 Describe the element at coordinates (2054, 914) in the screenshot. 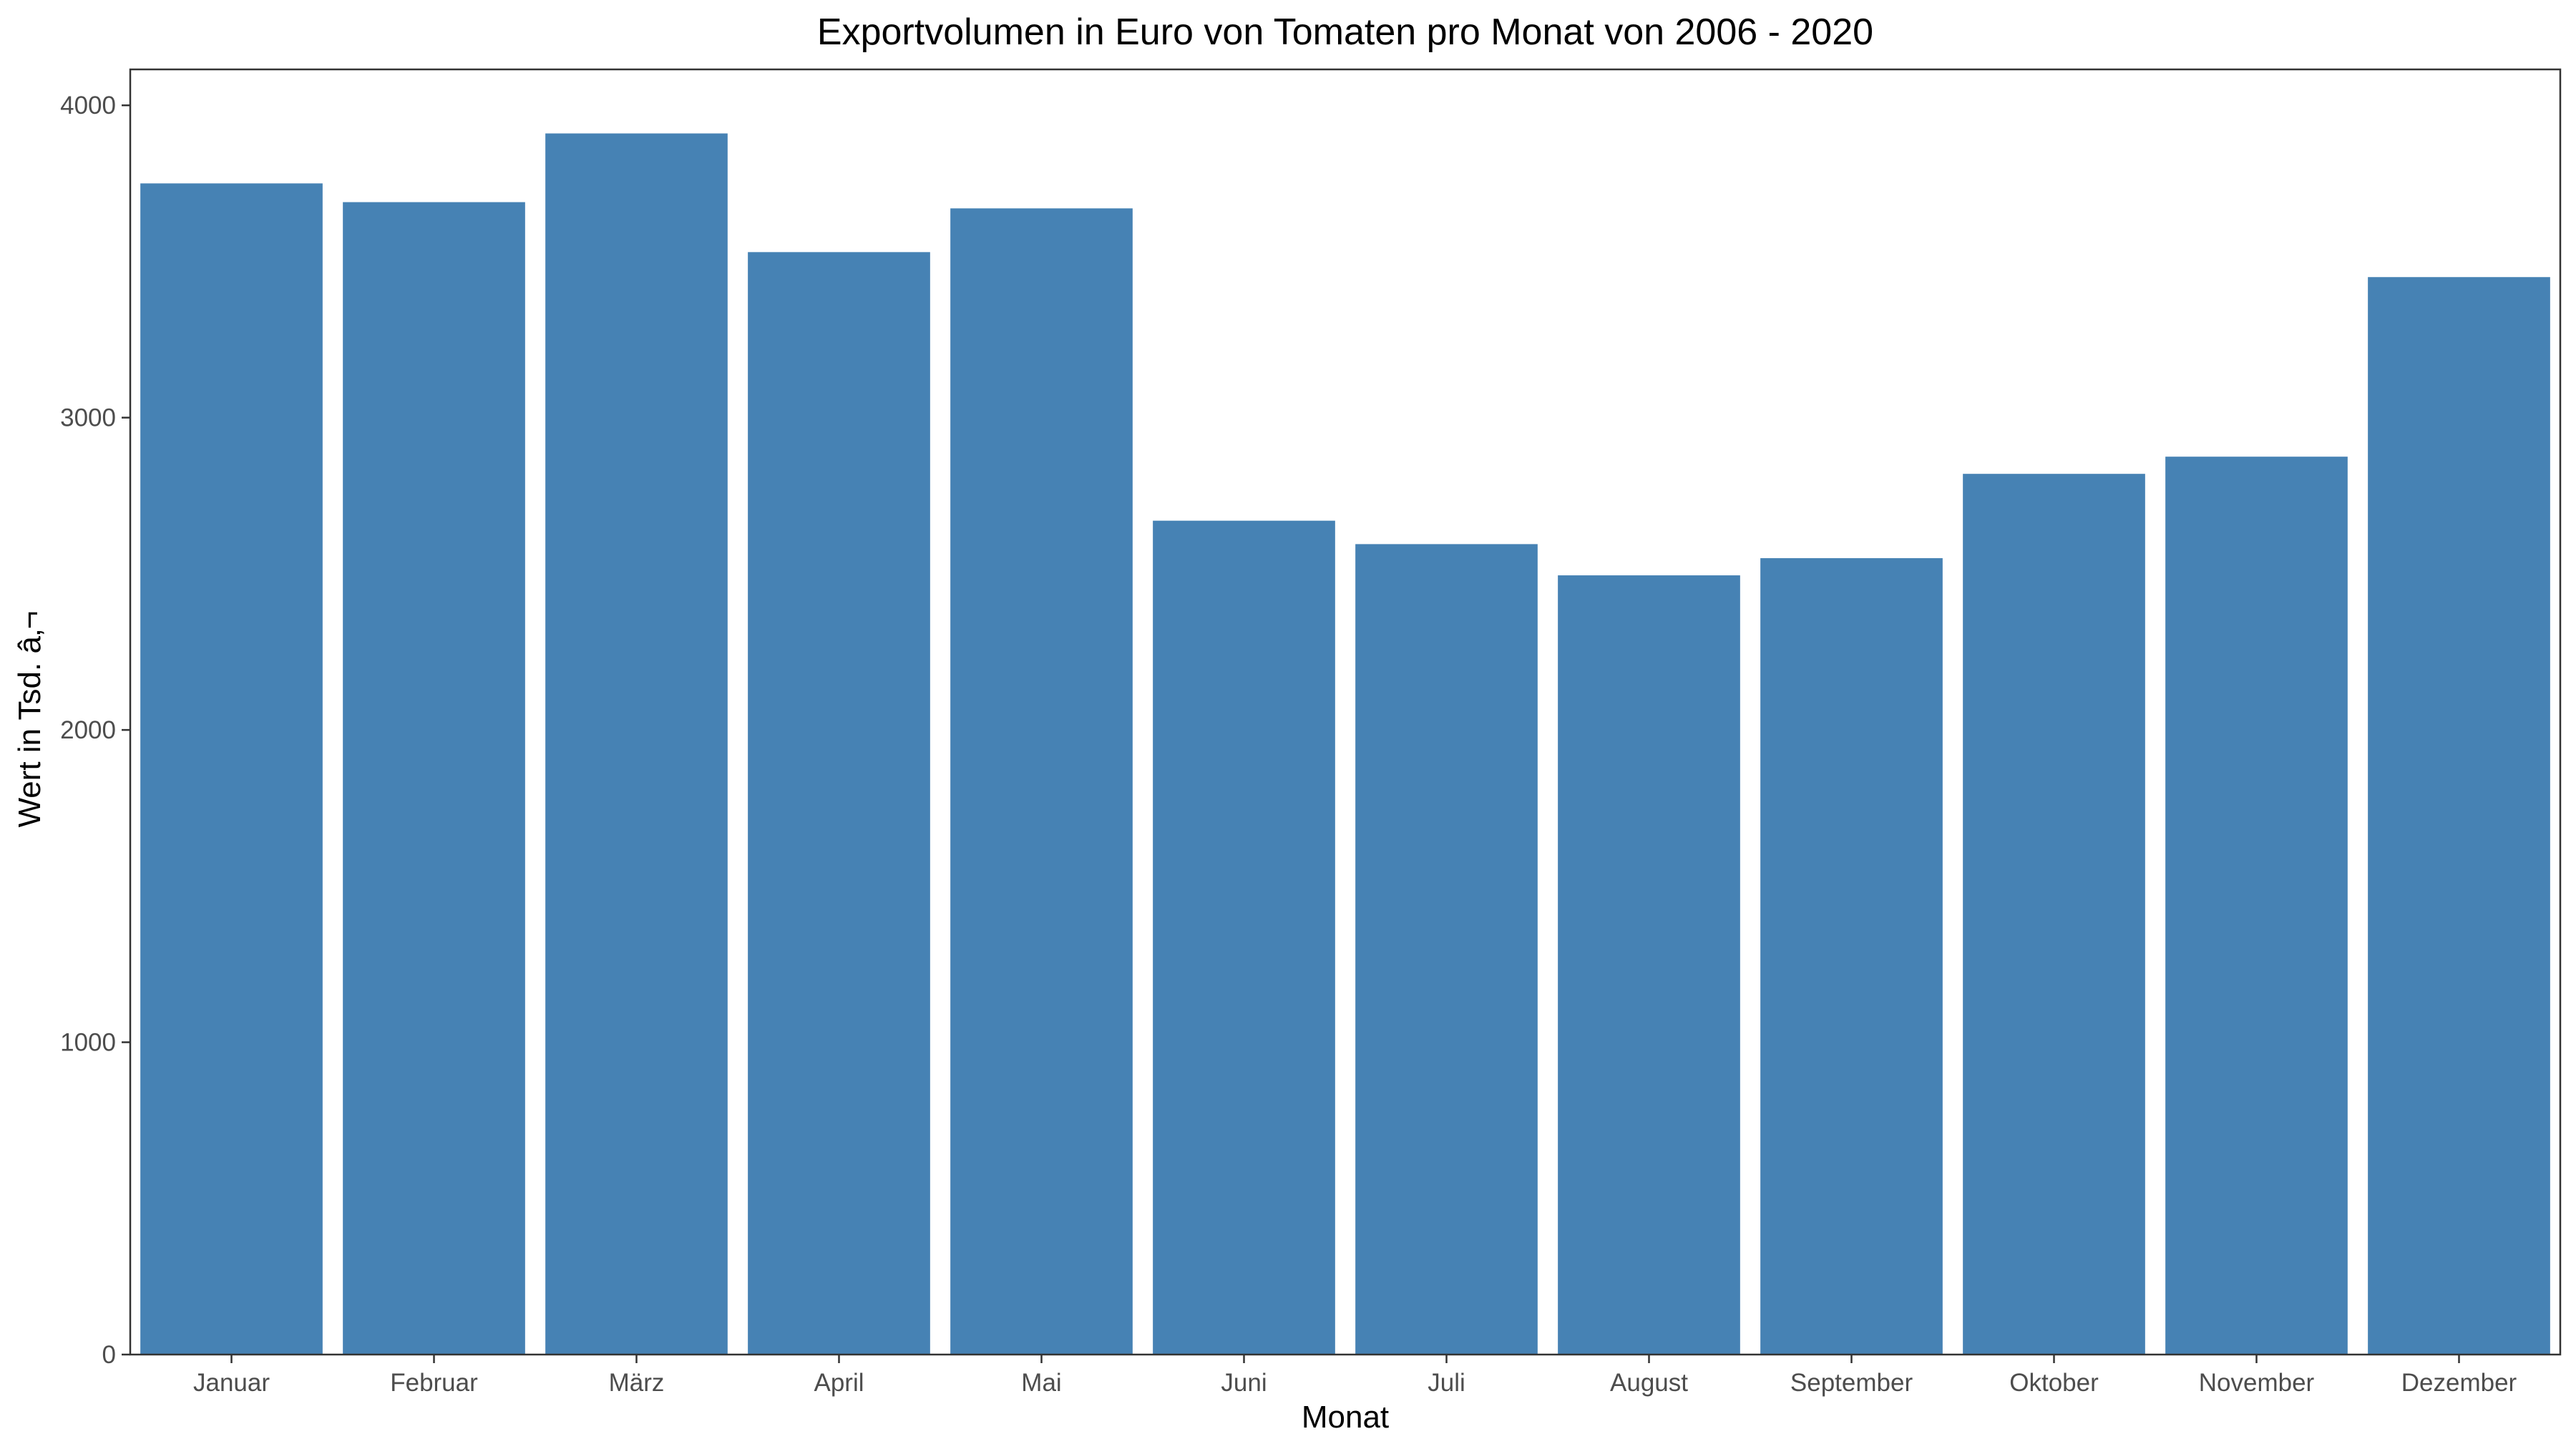

I see `bar-oktober` at that location.